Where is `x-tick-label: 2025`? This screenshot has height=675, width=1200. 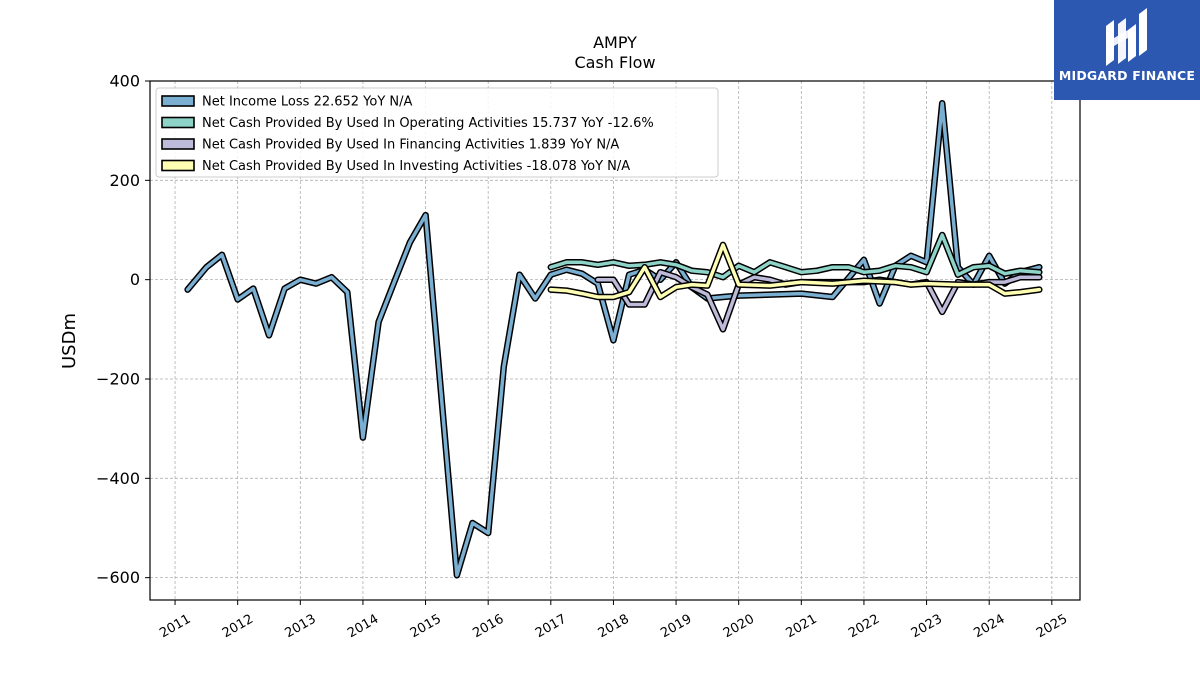
x-tick-label: 2025 is located at coordinates (1052, 627).